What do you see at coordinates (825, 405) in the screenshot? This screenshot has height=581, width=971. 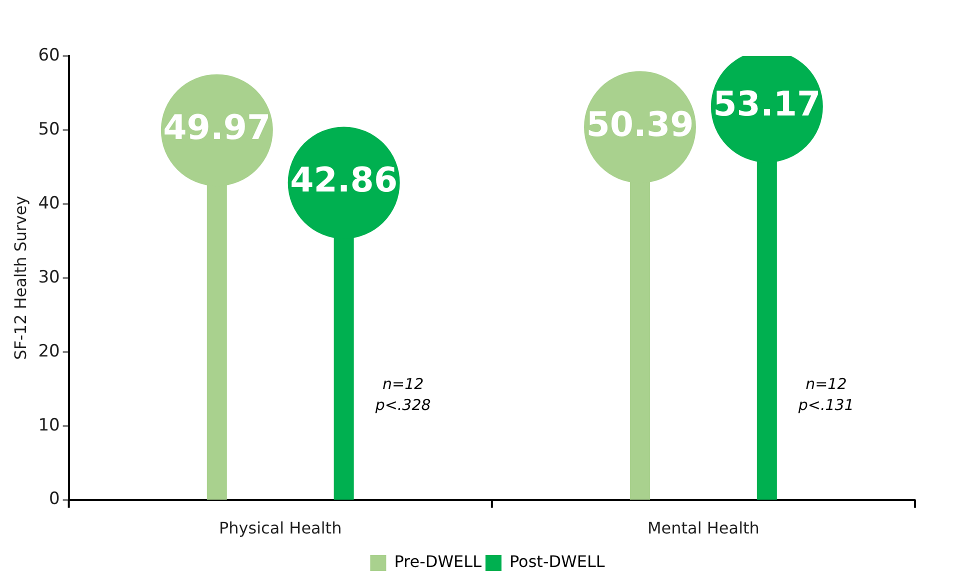 I see `annotation: p<.131` at bounding box center [825, 405].